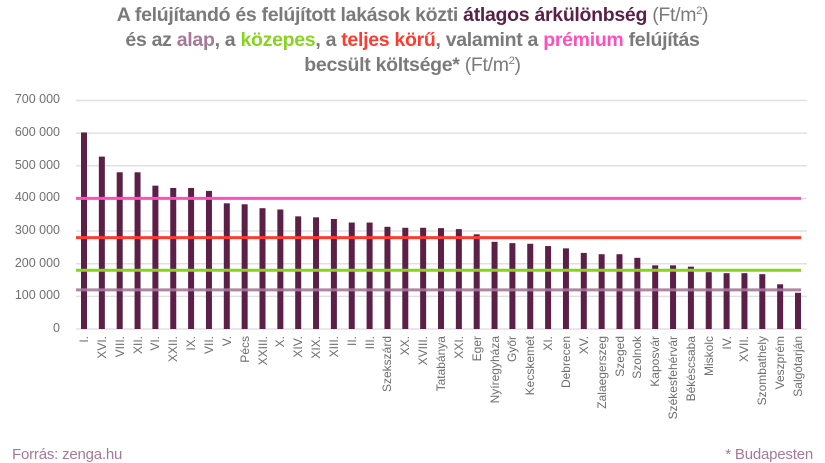 This screenshot has height=463, width=825. Describe the element at coordinates (119, 347) in the screenshot. I see `x-tick-label: VIII.` at that location.